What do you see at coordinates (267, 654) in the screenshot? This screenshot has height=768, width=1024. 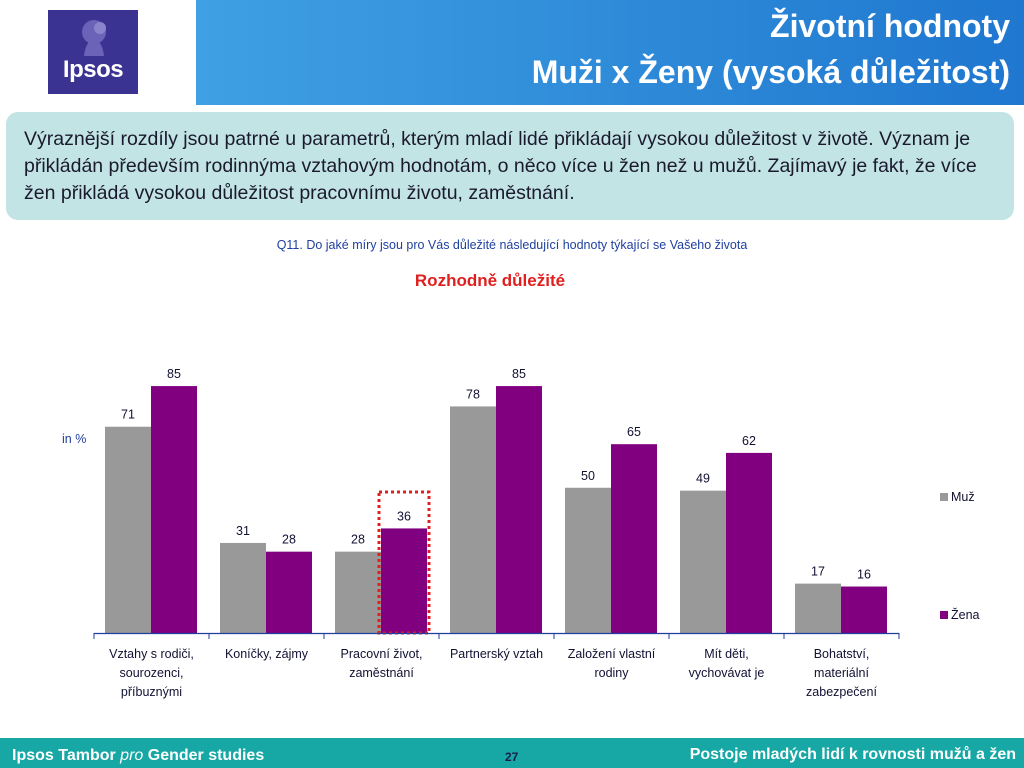 I see `category-label: Koníčky, zájmy` at bounding box center [267, 654].